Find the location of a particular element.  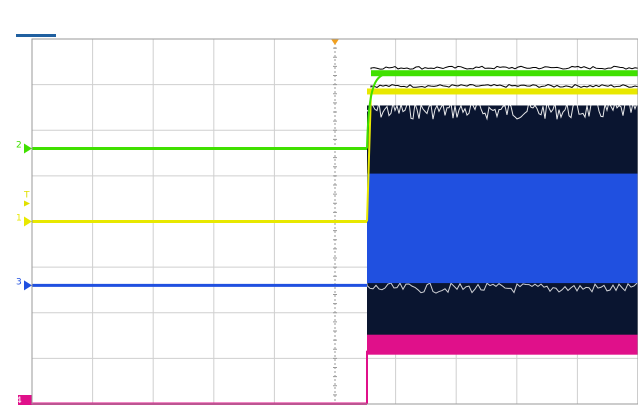

trigger-level-arrow is located at coordinates (27, 203).